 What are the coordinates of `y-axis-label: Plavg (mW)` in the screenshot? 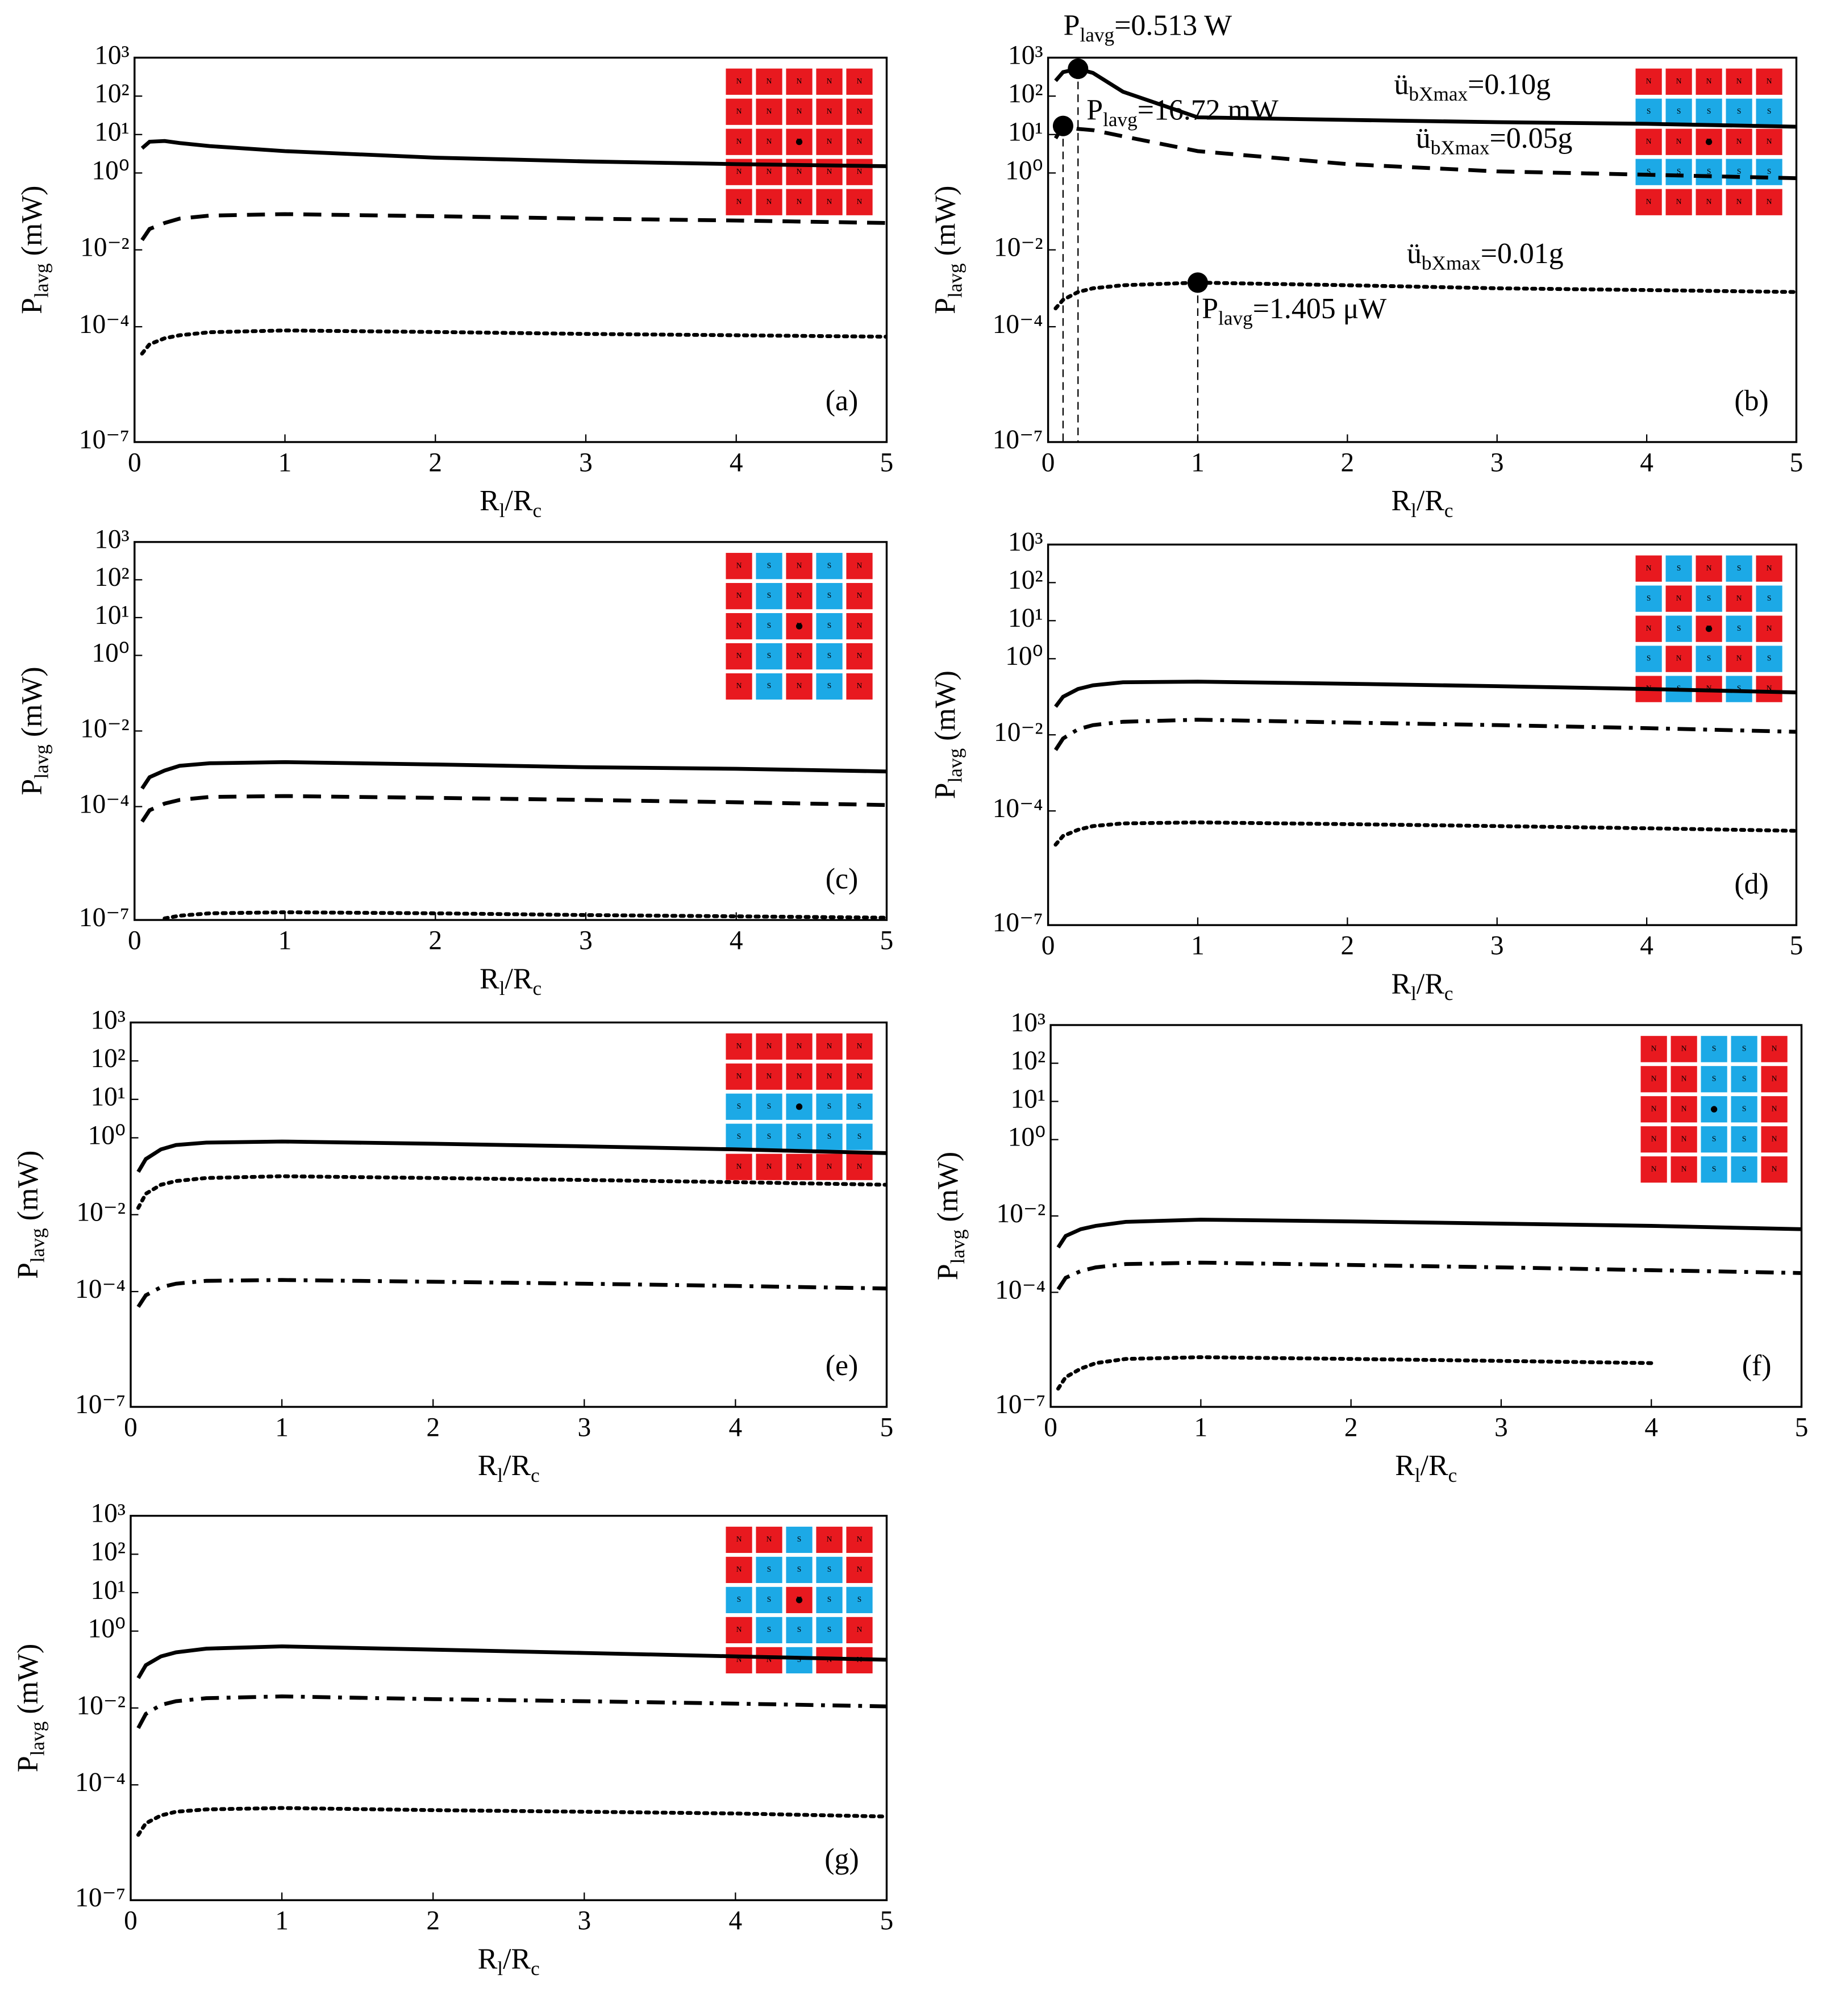 It's located at (30, 1708).